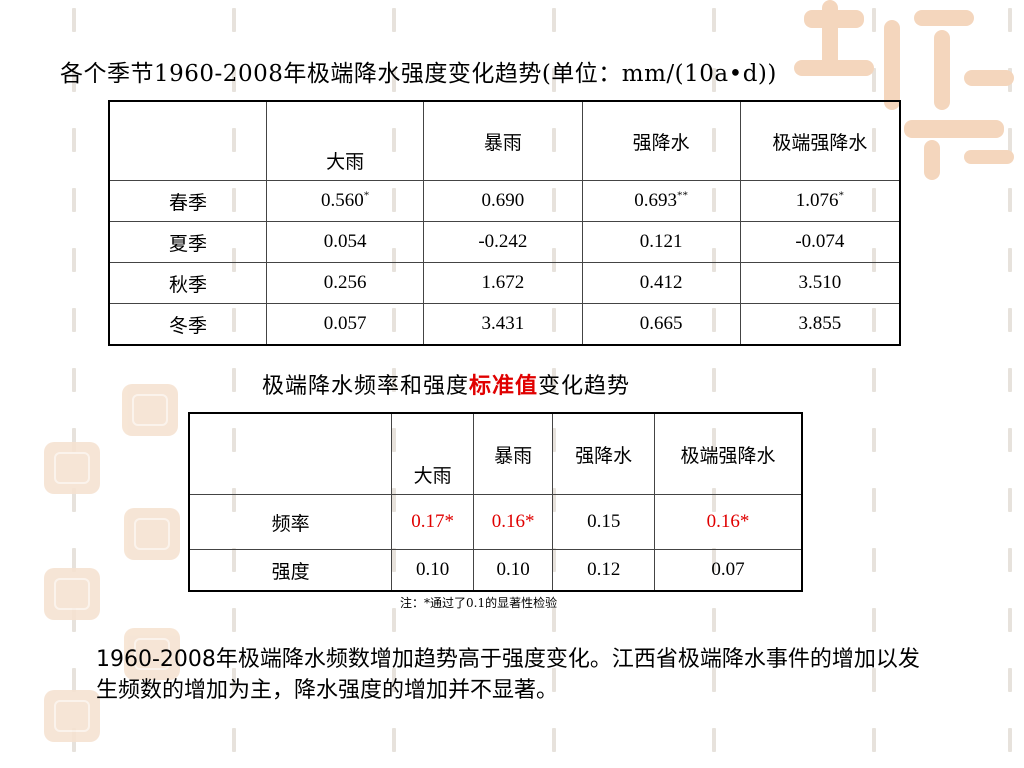  I want to click on title2-highlight: 标准值, so click(504, 386).